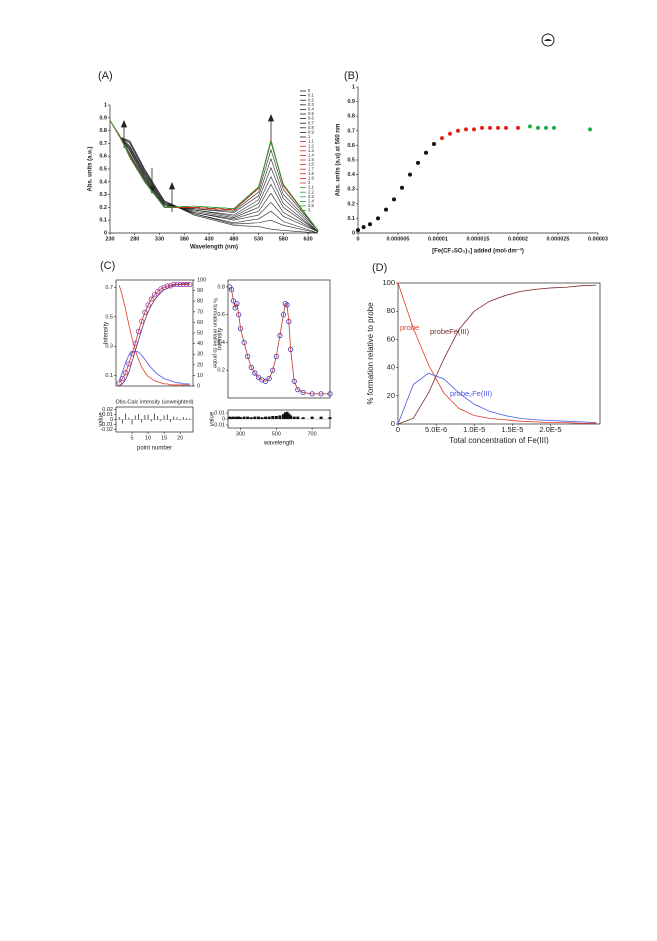 This screenshot has height=941, width=657. What do you see at coordinates (388, 282) in the screenshot?
I see `y-tick-label: 100` at bounding box center [388, 282].